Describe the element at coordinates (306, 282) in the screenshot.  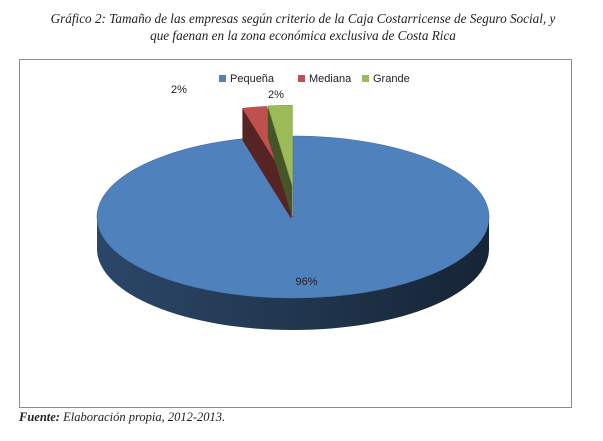
I see `data-label-pequena: 96%` at that location.